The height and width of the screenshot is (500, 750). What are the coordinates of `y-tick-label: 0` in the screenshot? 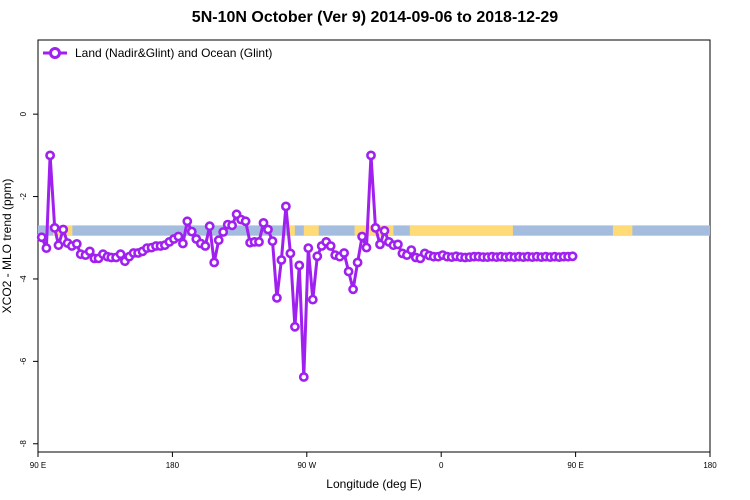 It's located at (23, 113).